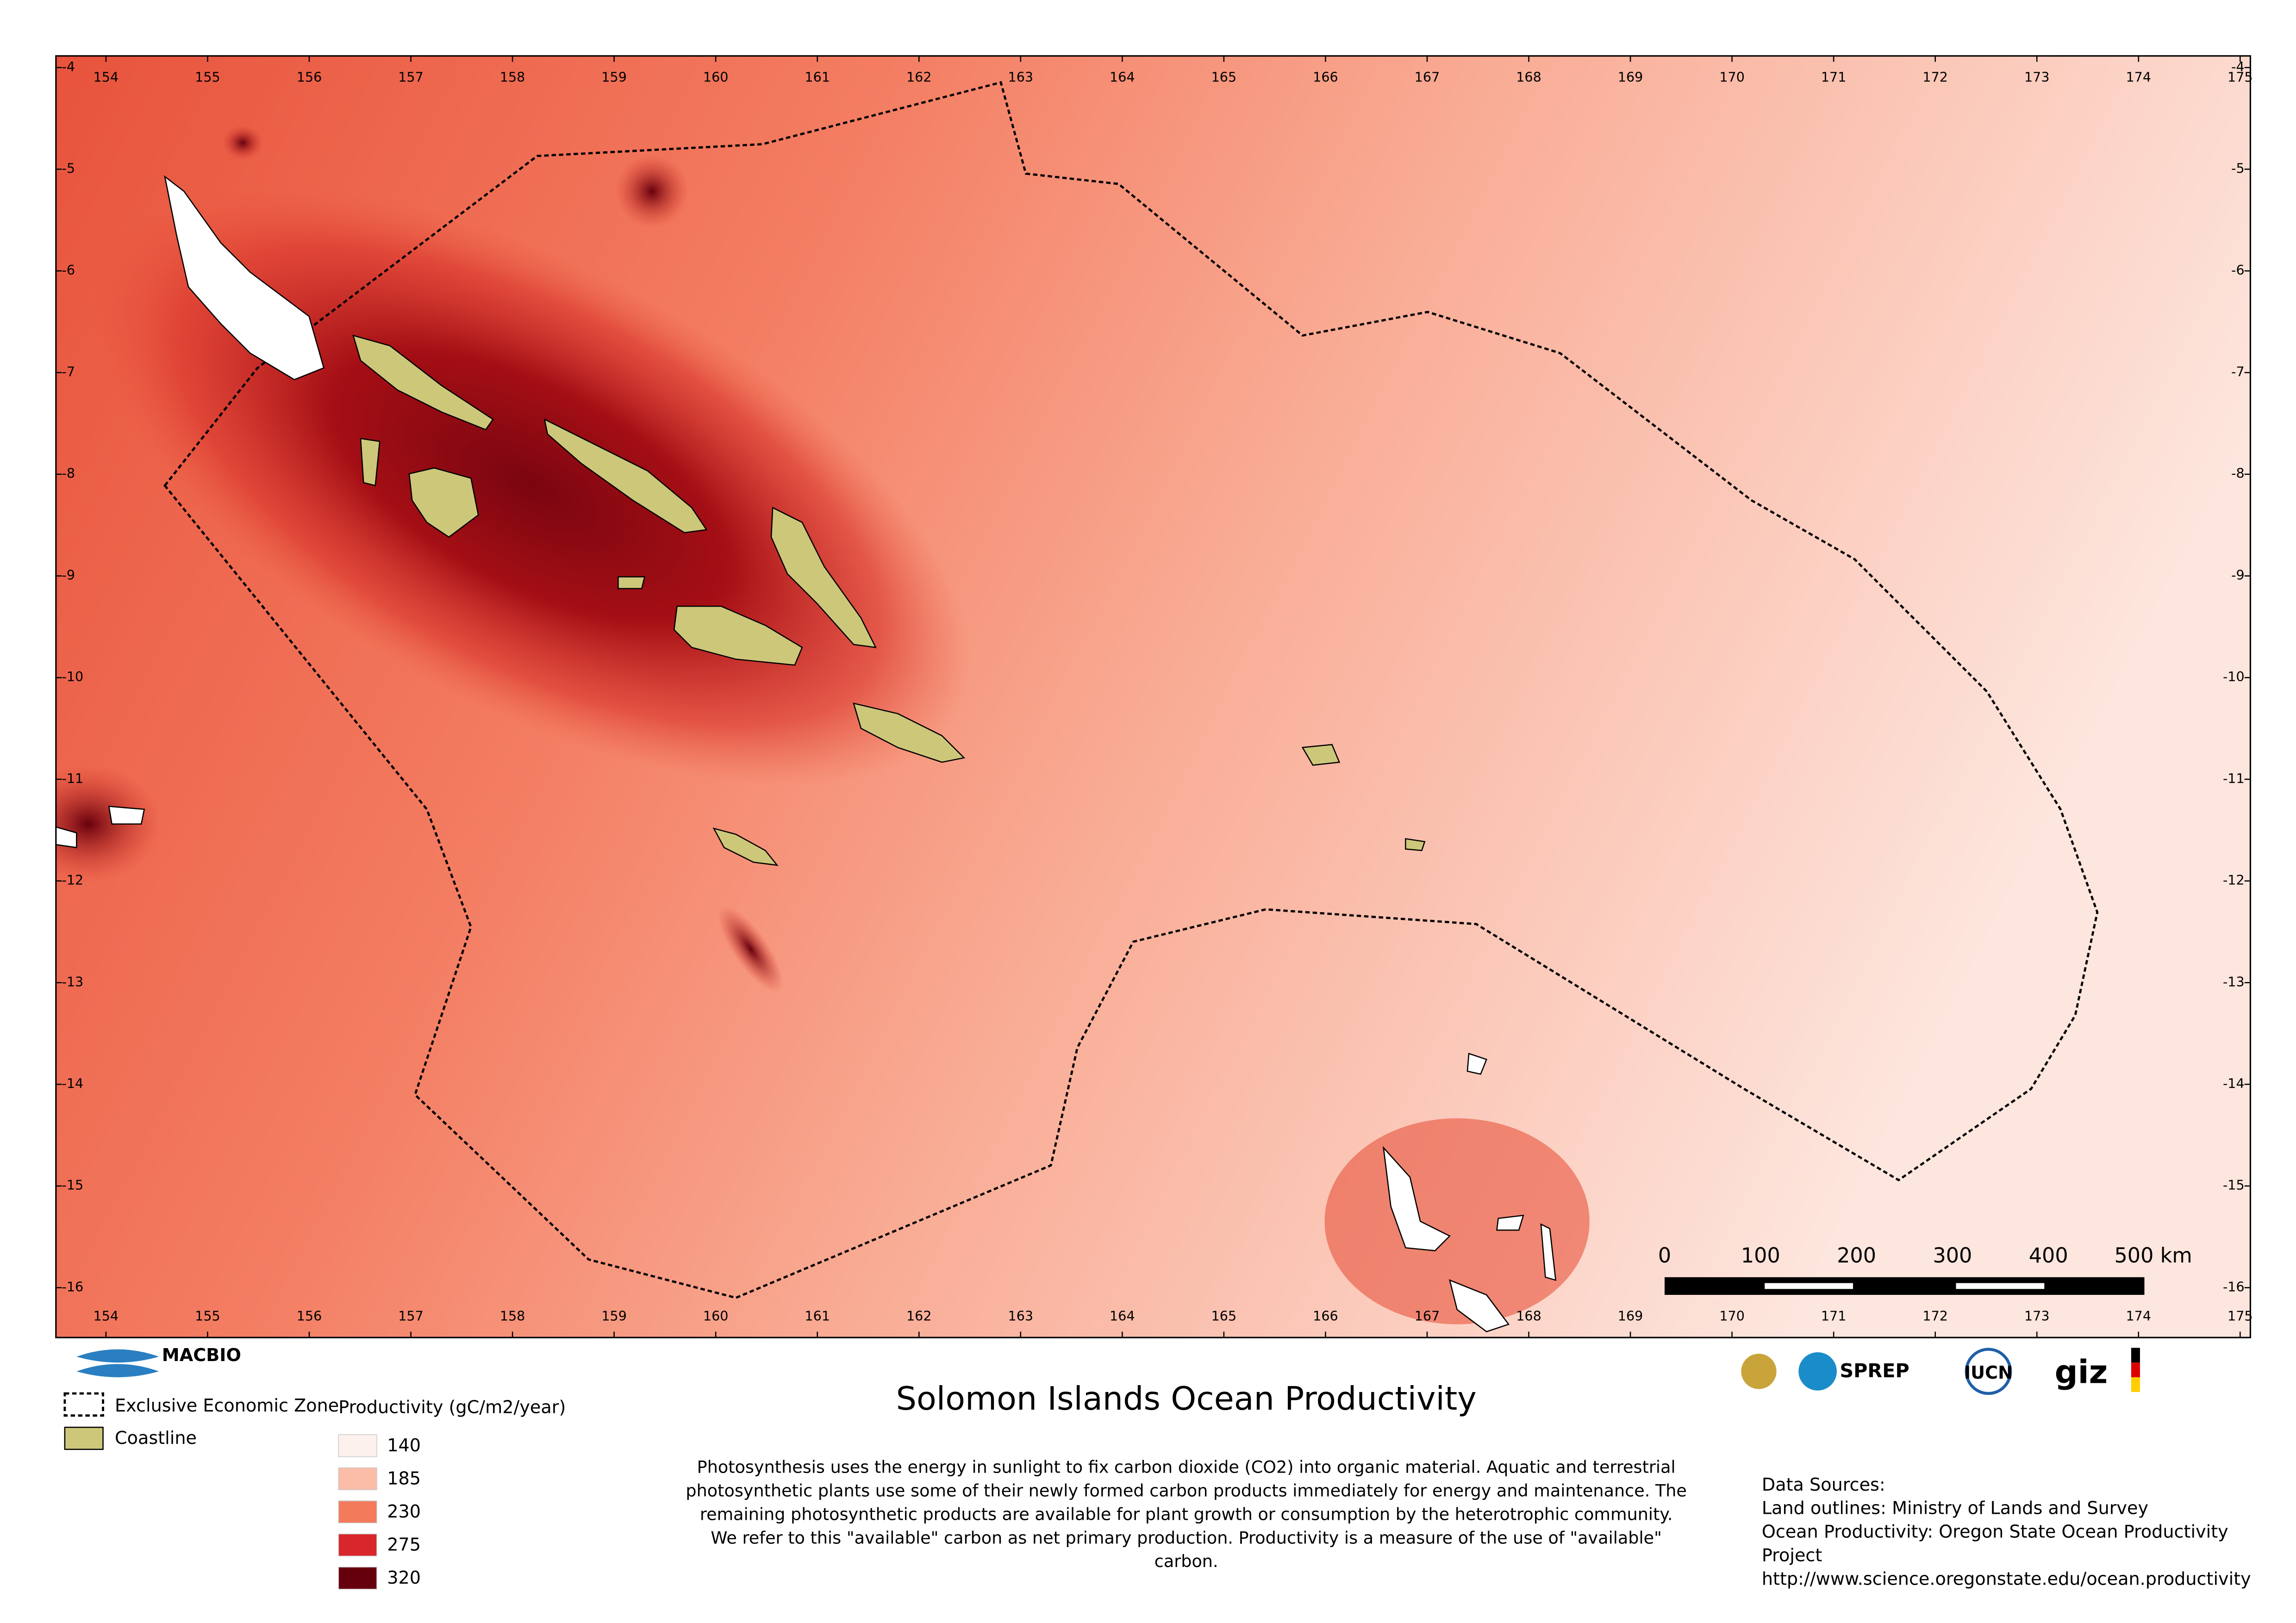 The width and height of the screenshot is (2296, 1623). I want to click on logo-macbio: MACBIO, so click(201, 1355).